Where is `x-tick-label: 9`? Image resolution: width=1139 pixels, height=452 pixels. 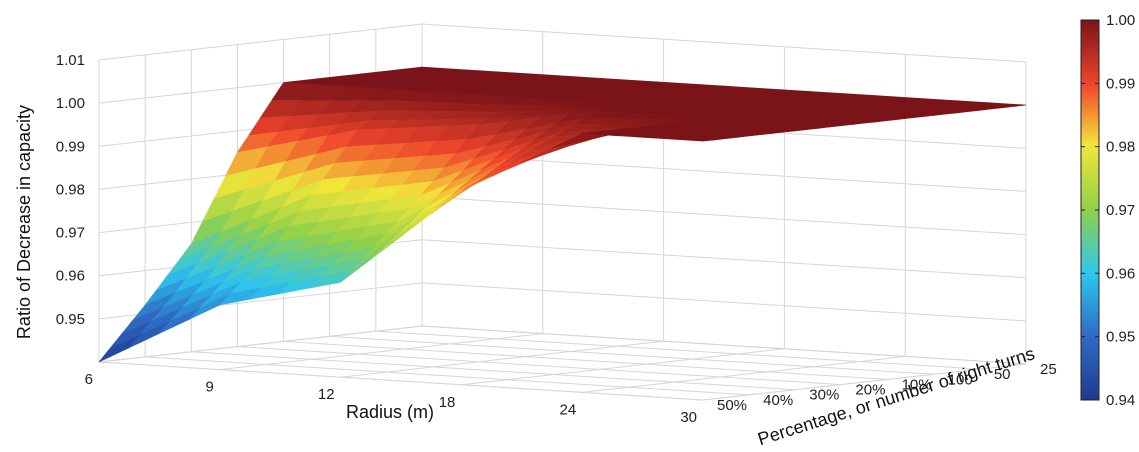
x-tick-label: 9 is located at coordinates (209, 387).